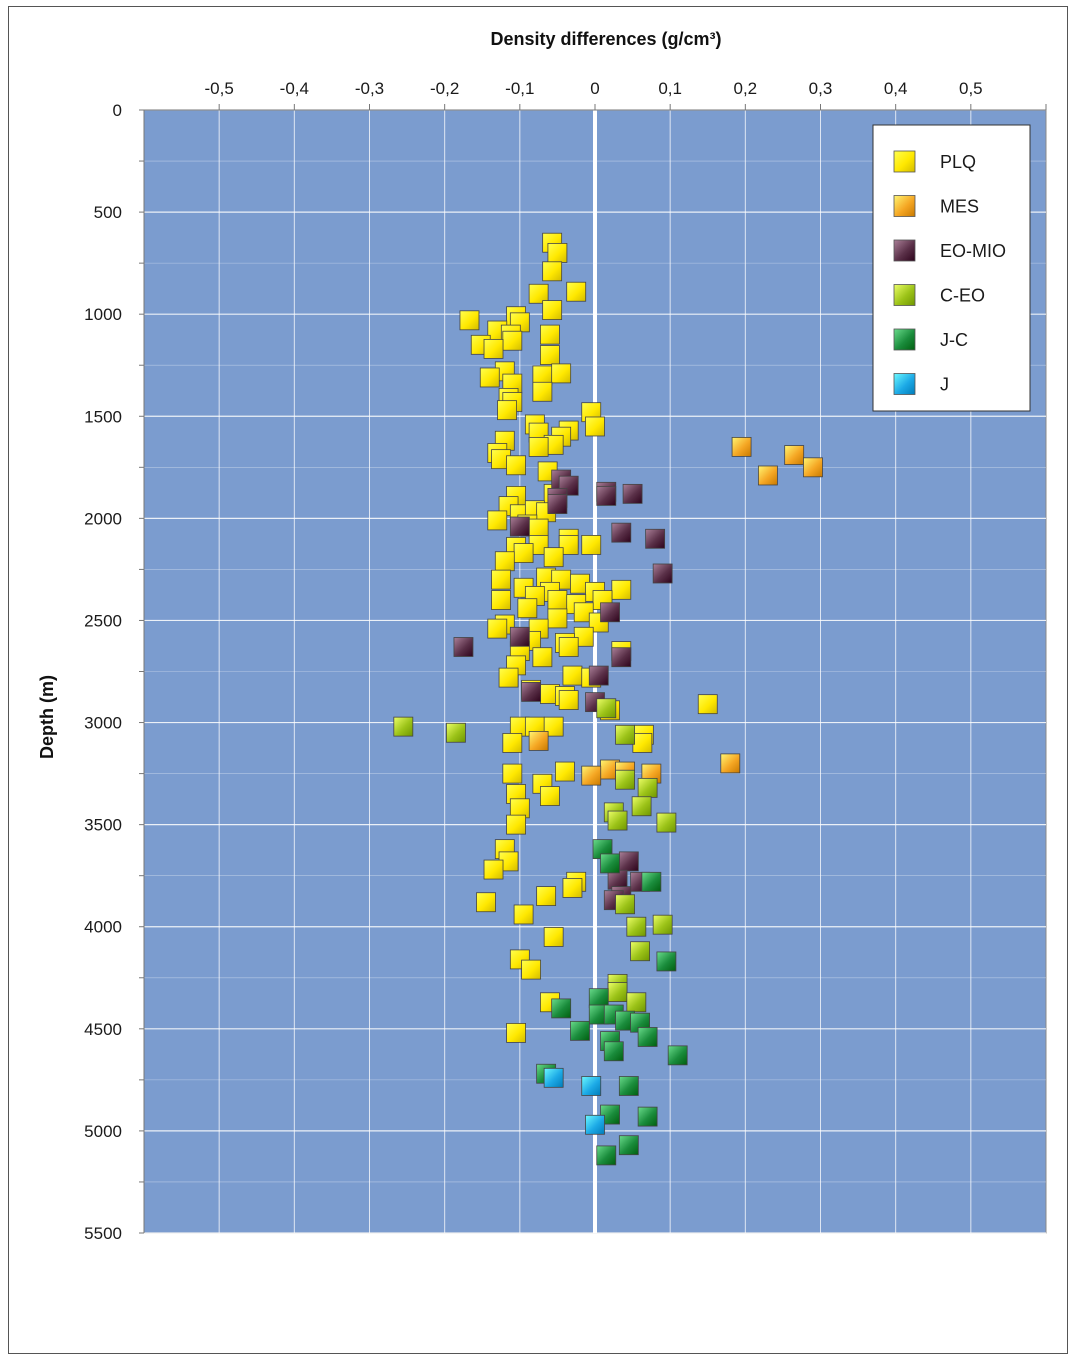 The width and height of the screenshot is (1076, 1355). What do you see at coordinates (821, 88) in the screenshot?
I see `x-tick-label: 0,3` at bounding box center [821, 88].